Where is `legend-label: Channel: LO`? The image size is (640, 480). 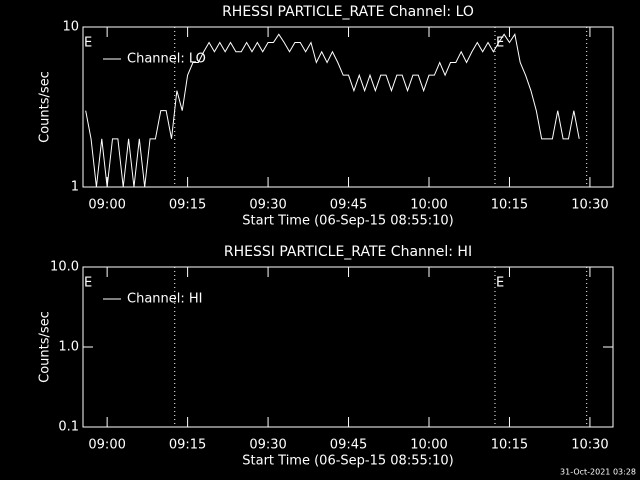 legend-label: Channel: LO is located at coordinates (166, 59).